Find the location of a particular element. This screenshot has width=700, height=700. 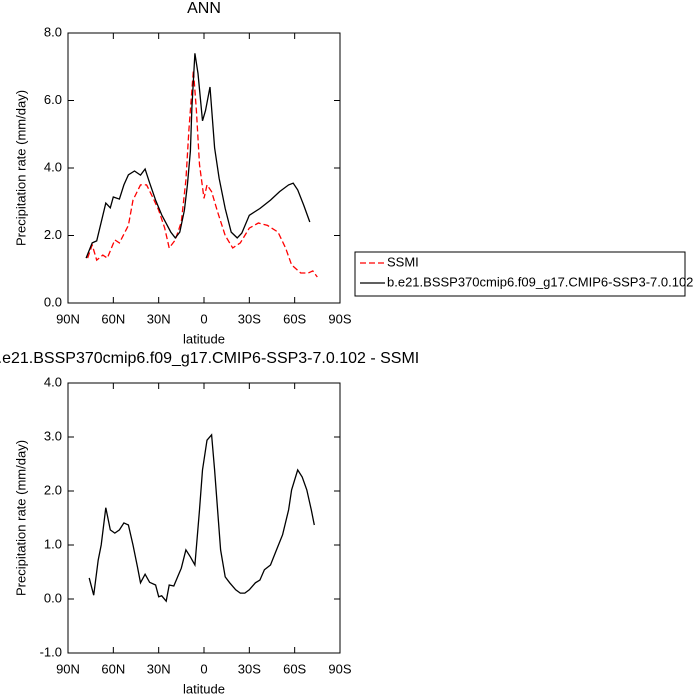

legend-label: SSMI is located at coordinates (403, 261).